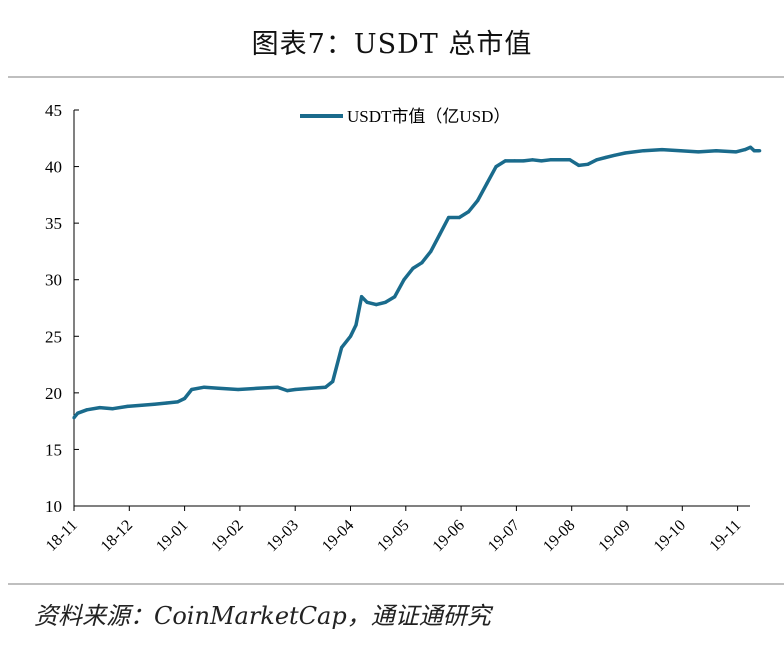  What do you see at coordinates (504, 536) in the screenshot?
I see `x-tick-label: 19-07` at bounding box center [504, 536].